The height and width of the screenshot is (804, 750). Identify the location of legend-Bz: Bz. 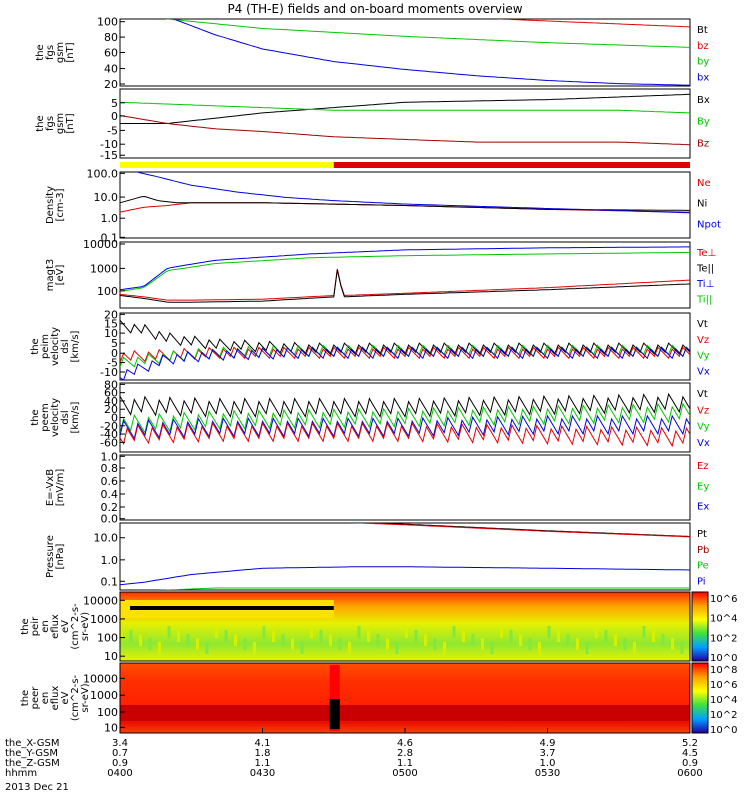
(703, 143).